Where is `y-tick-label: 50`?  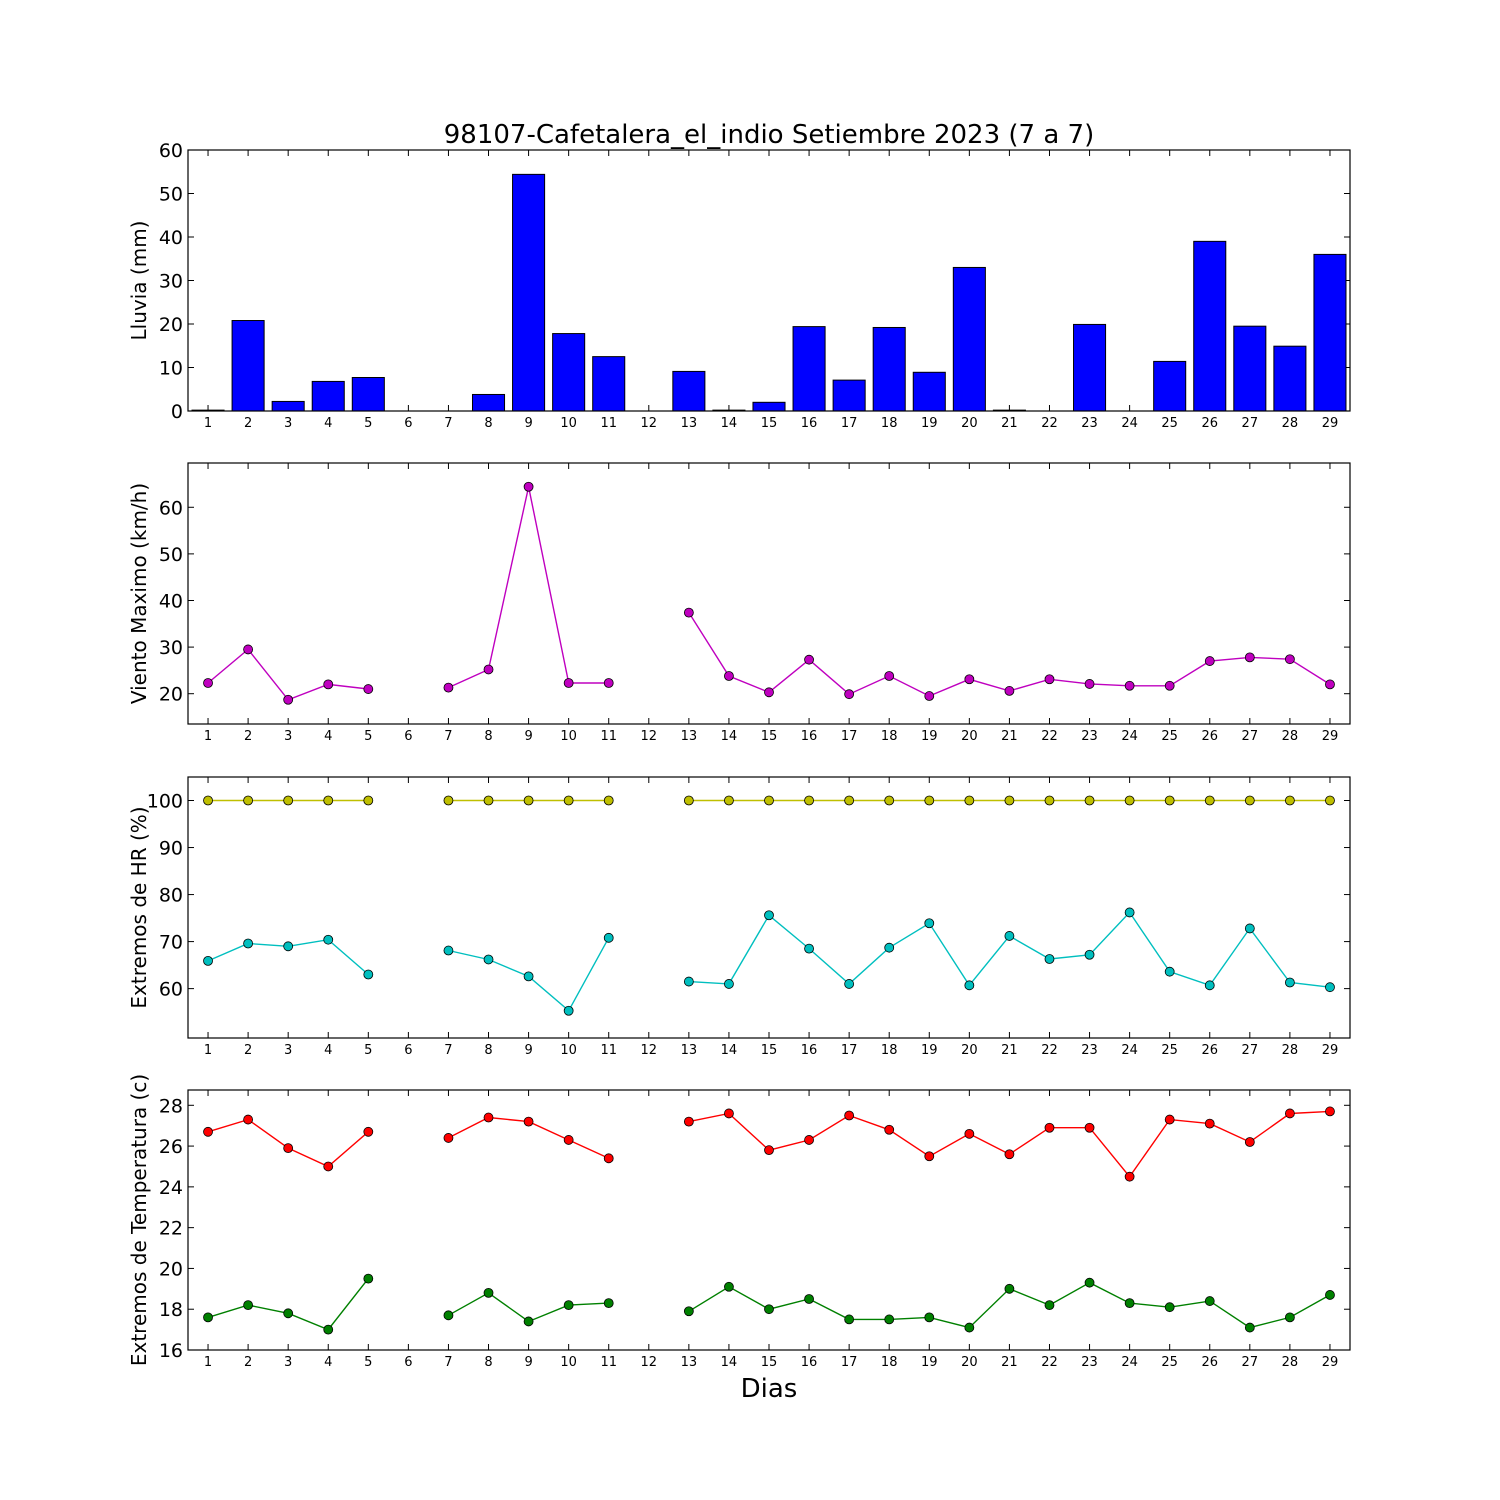 y-tick-label: 50 is located at coordinates (171, 195).